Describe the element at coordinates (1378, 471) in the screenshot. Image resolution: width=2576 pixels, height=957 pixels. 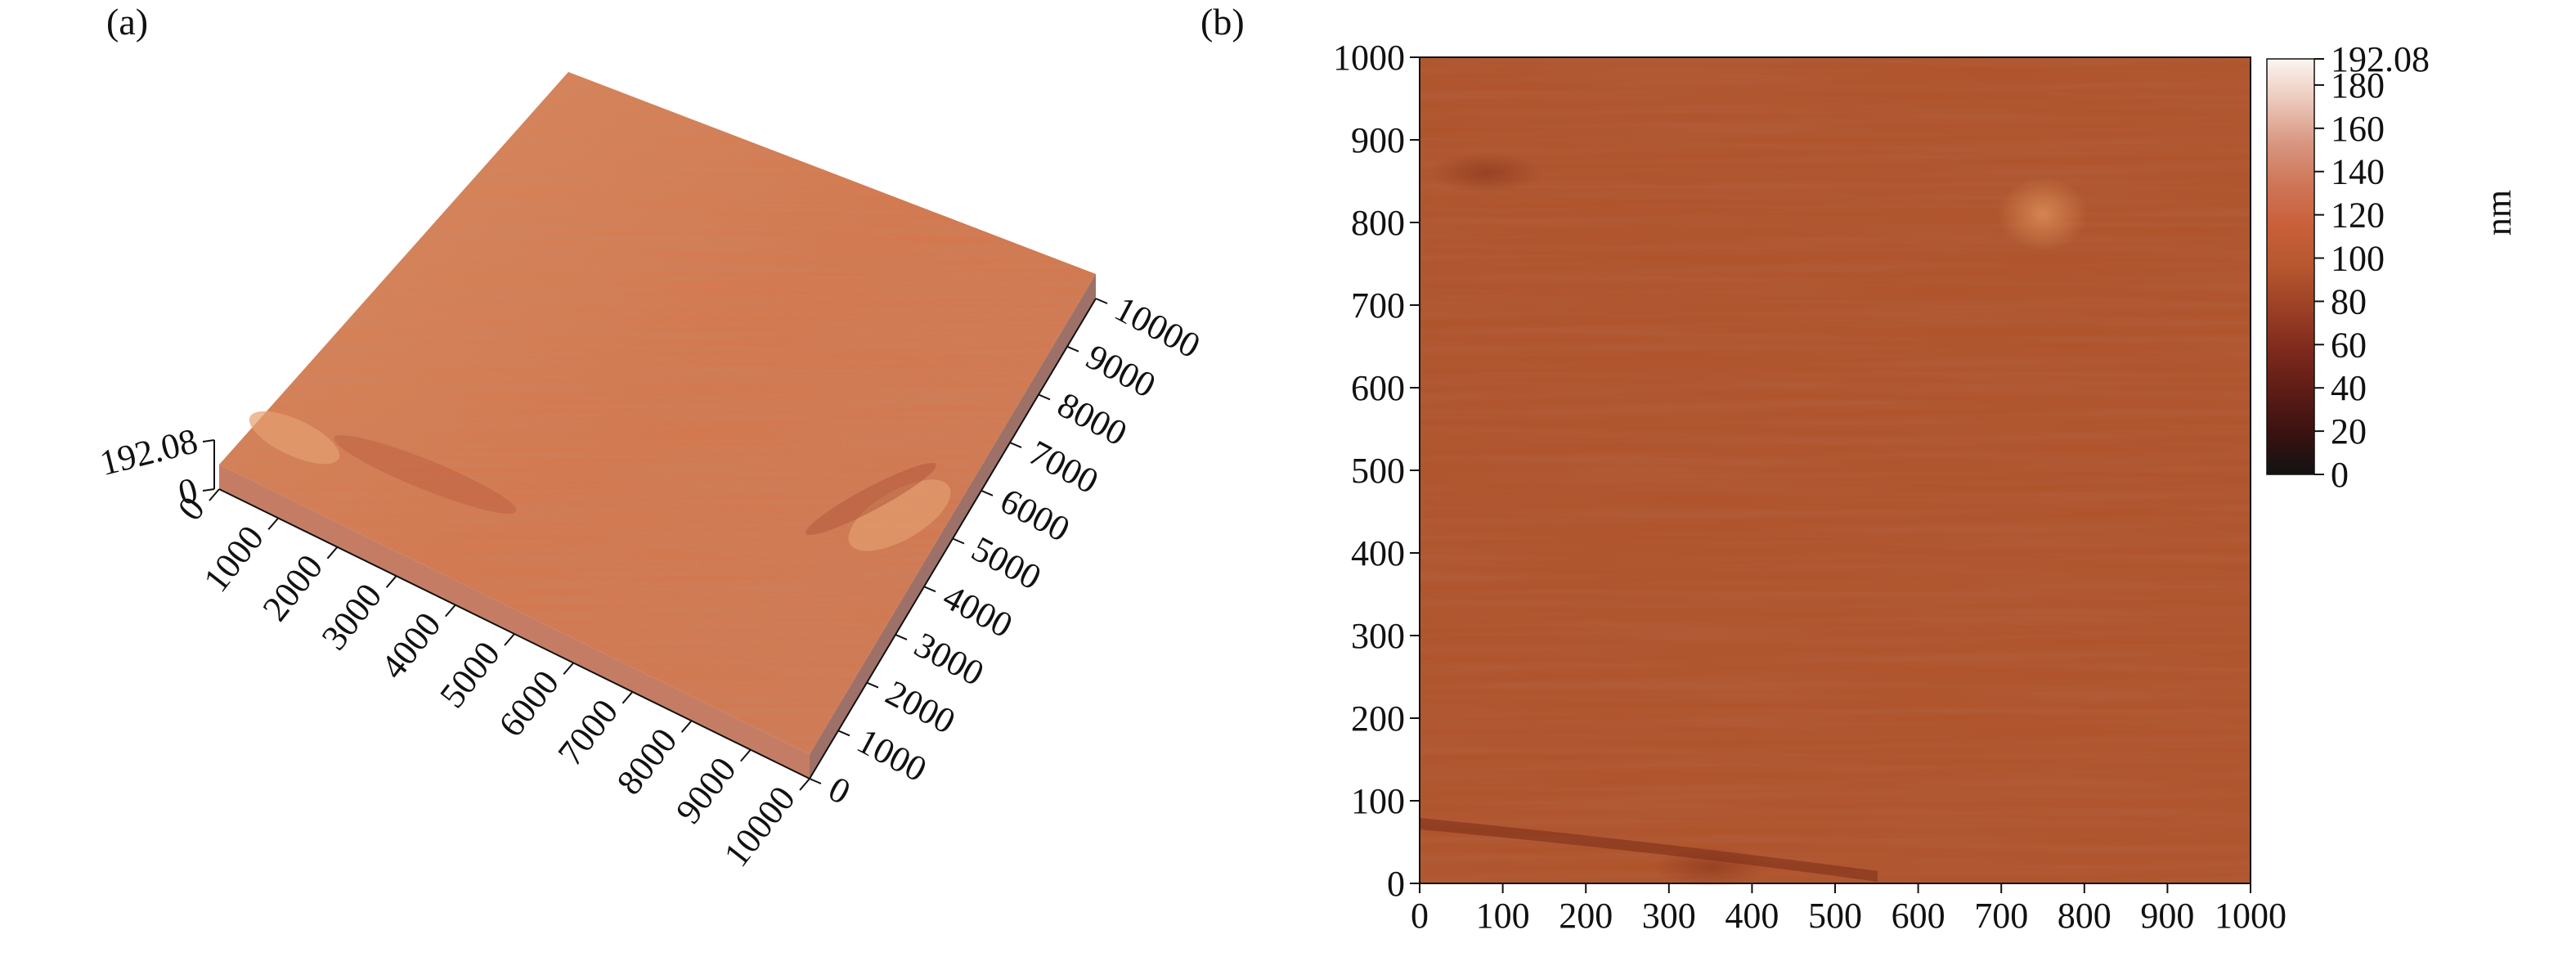
I see `y-tick-label: 500` at that location.